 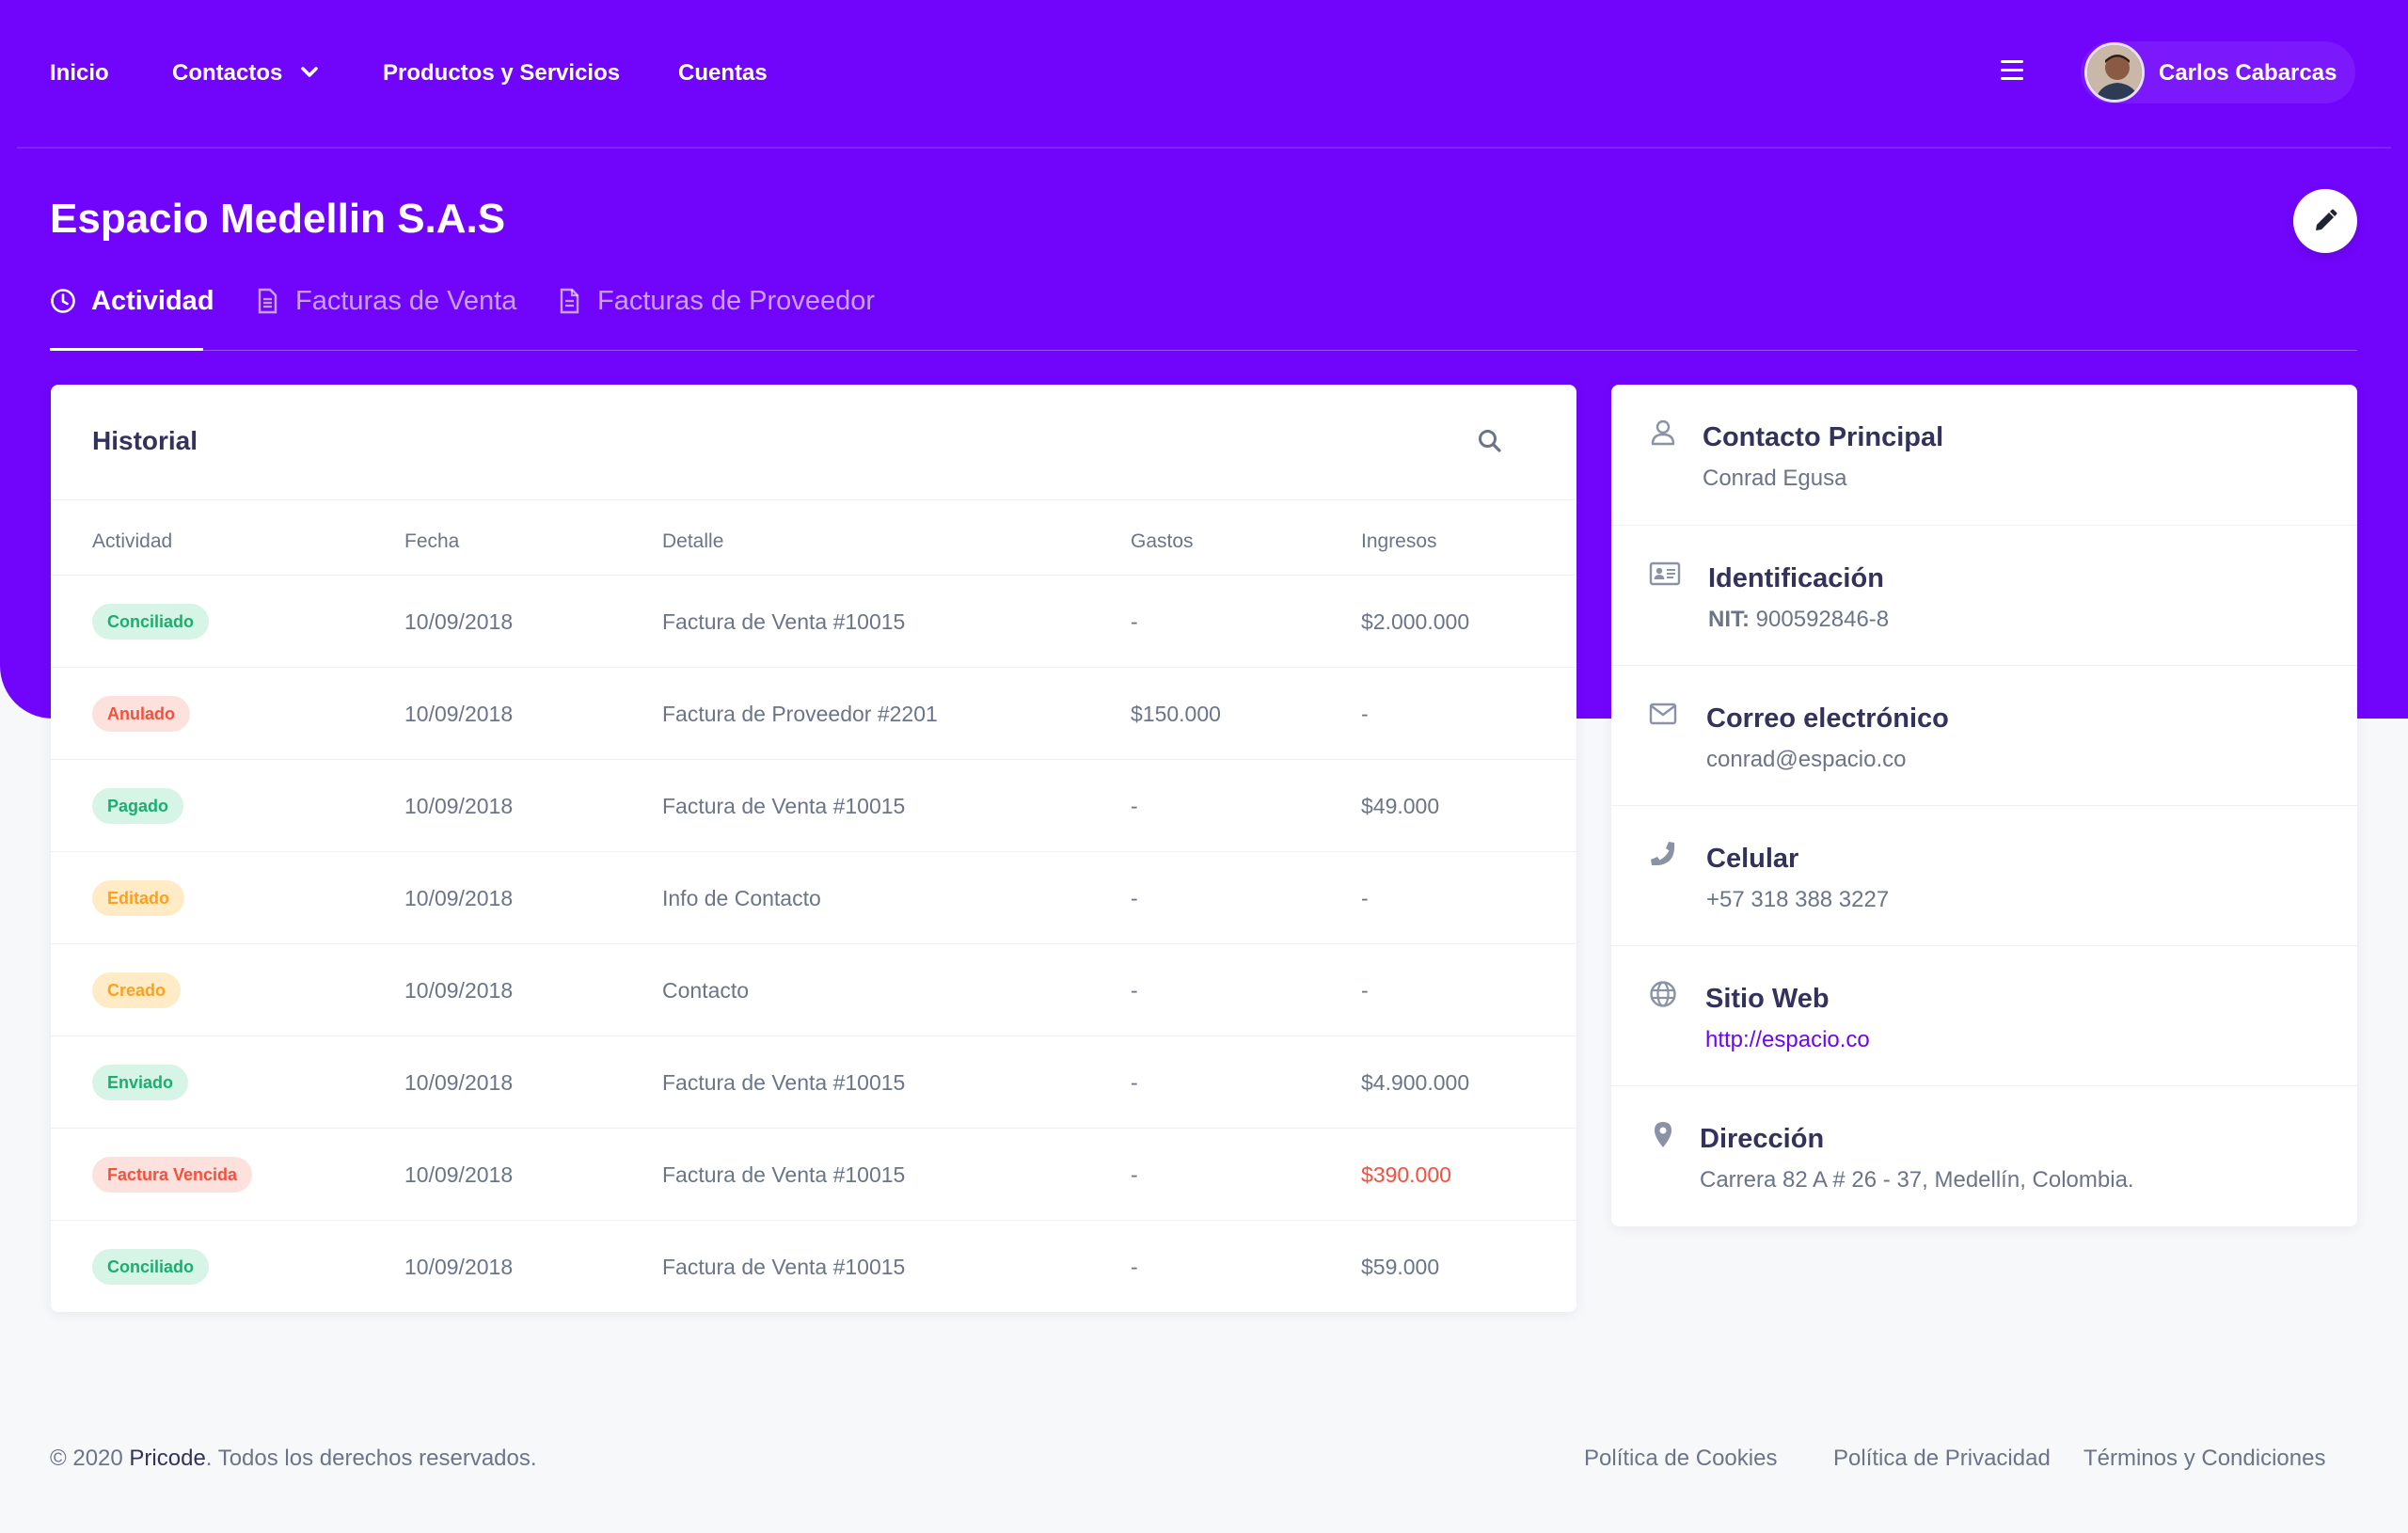 What do you see at coordinates (432, 541) in the screenshot?
I see `column-header-fecha: Fecha` at bounding box center [432, 541].